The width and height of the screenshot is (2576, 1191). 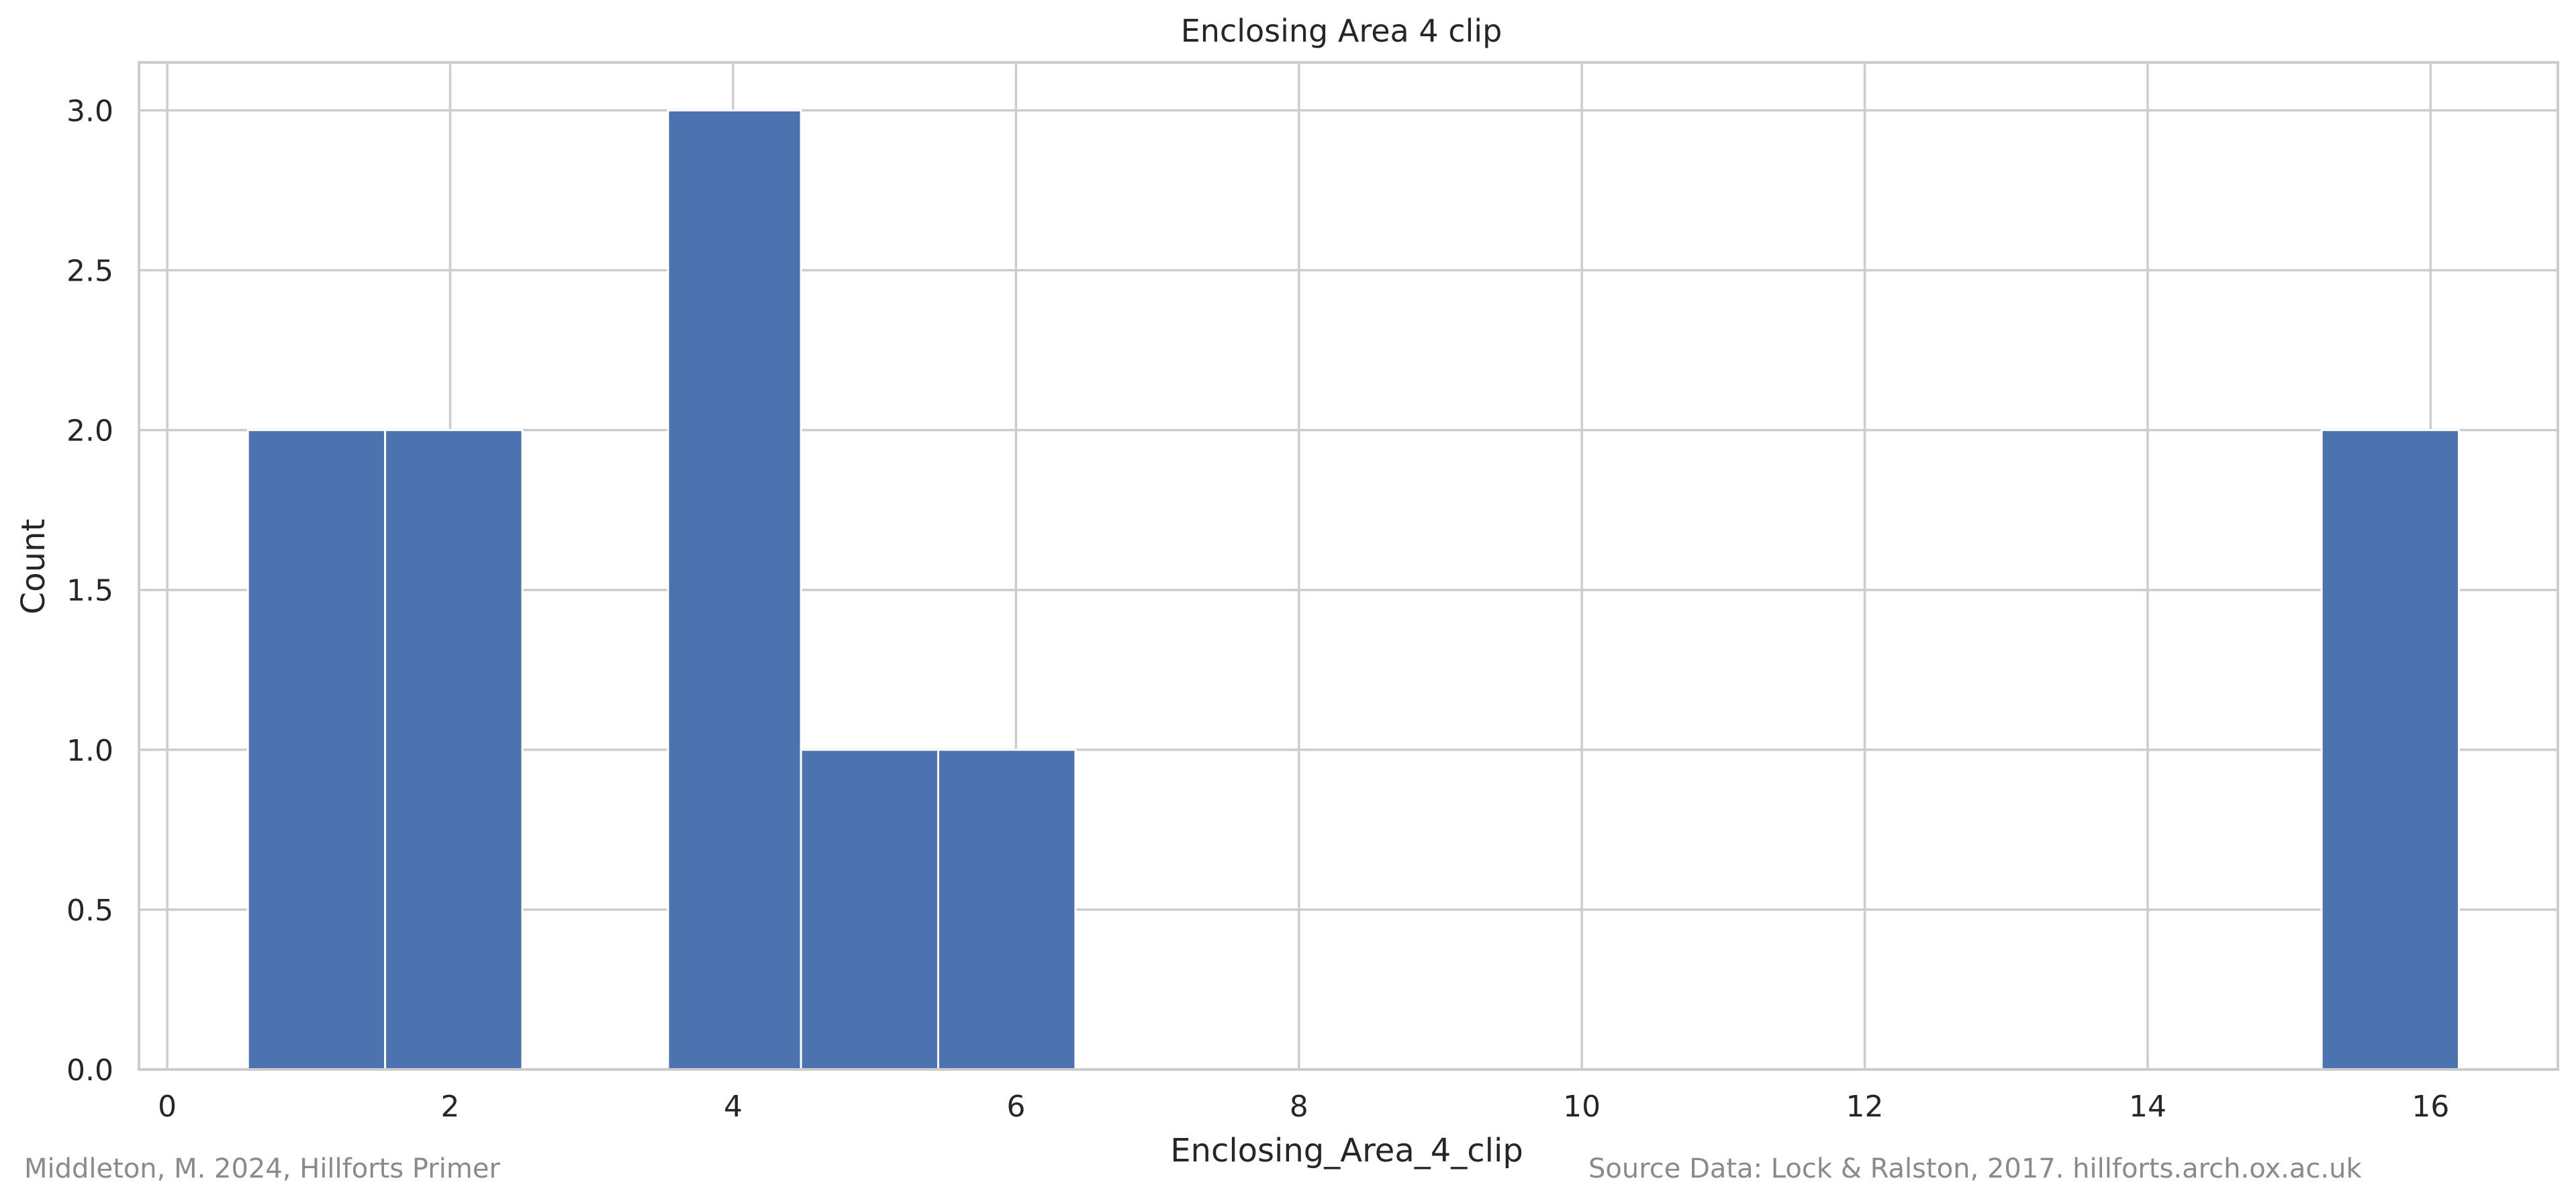 I want to click on y-tick-label: 0.0, so click(x=89, y=1070).